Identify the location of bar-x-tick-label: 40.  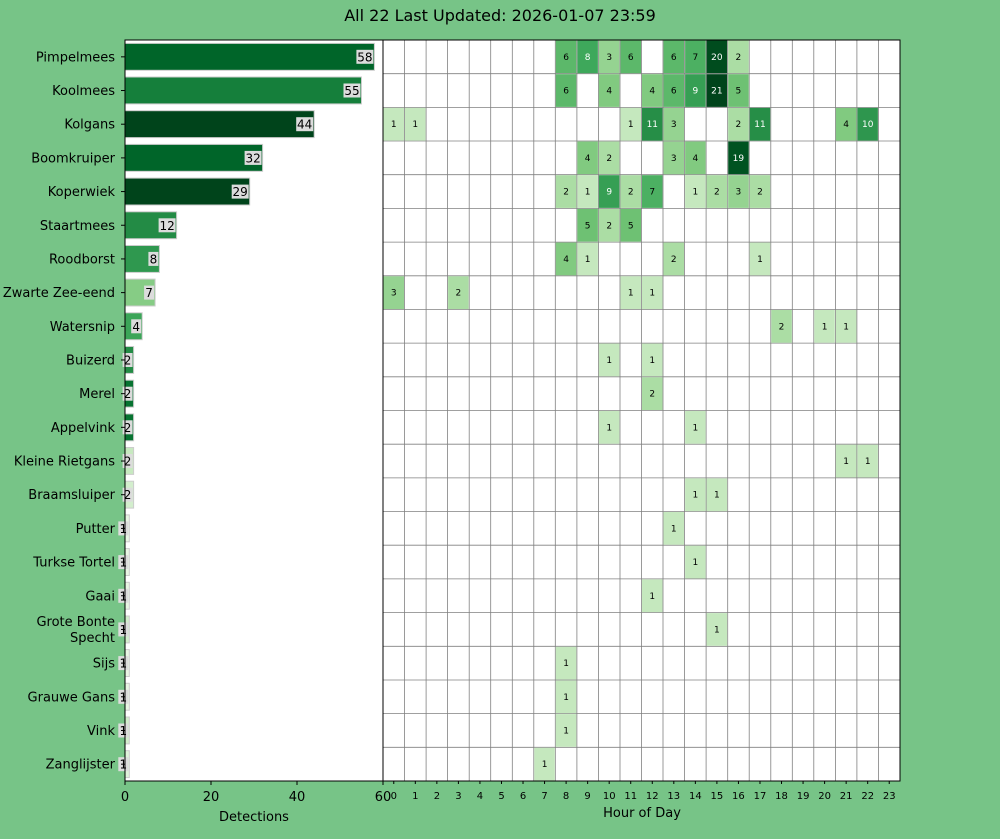
(297, 797).